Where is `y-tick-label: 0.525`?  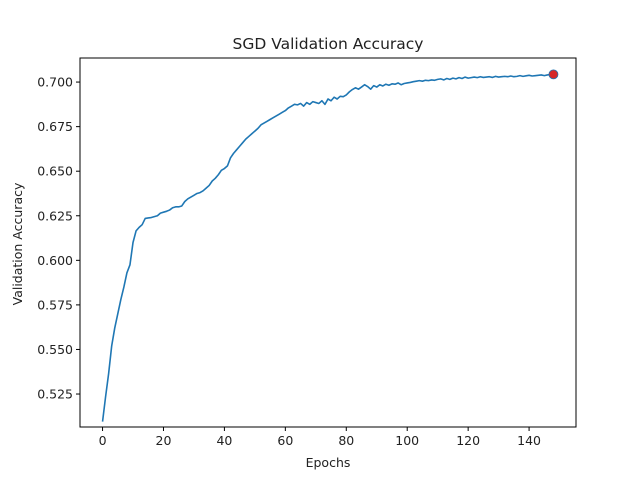 y-tick-label: 0.525 is located at coordinates (55, 394).